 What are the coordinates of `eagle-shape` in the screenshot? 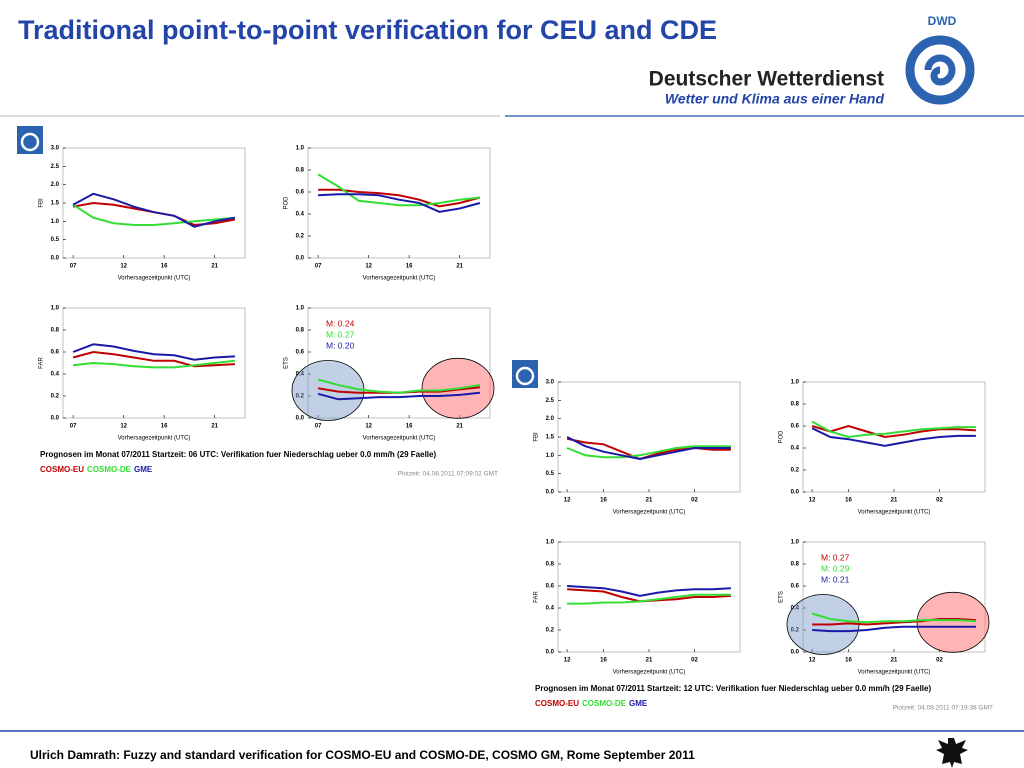 It's located at (952, 753).